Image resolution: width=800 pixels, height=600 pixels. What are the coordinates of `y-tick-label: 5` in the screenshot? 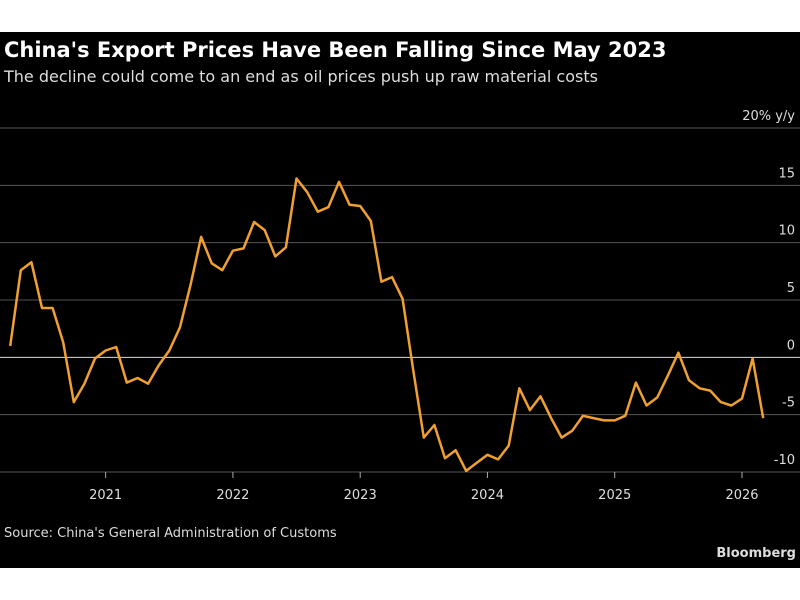 It's located at (791, 288).